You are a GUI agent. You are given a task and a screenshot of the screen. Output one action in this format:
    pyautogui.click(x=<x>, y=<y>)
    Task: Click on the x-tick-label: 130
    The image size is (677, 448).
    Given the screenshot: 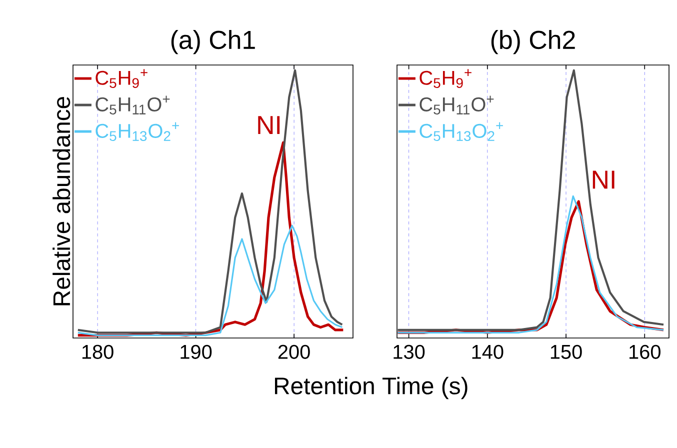 What is the action you would take?
    pyautogui.click(x=409, y=351)
    